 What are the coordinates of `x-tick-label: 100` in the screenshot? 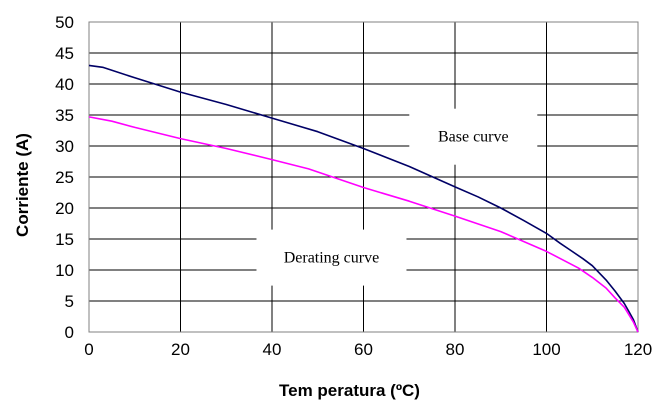 It's located at (546, 349).